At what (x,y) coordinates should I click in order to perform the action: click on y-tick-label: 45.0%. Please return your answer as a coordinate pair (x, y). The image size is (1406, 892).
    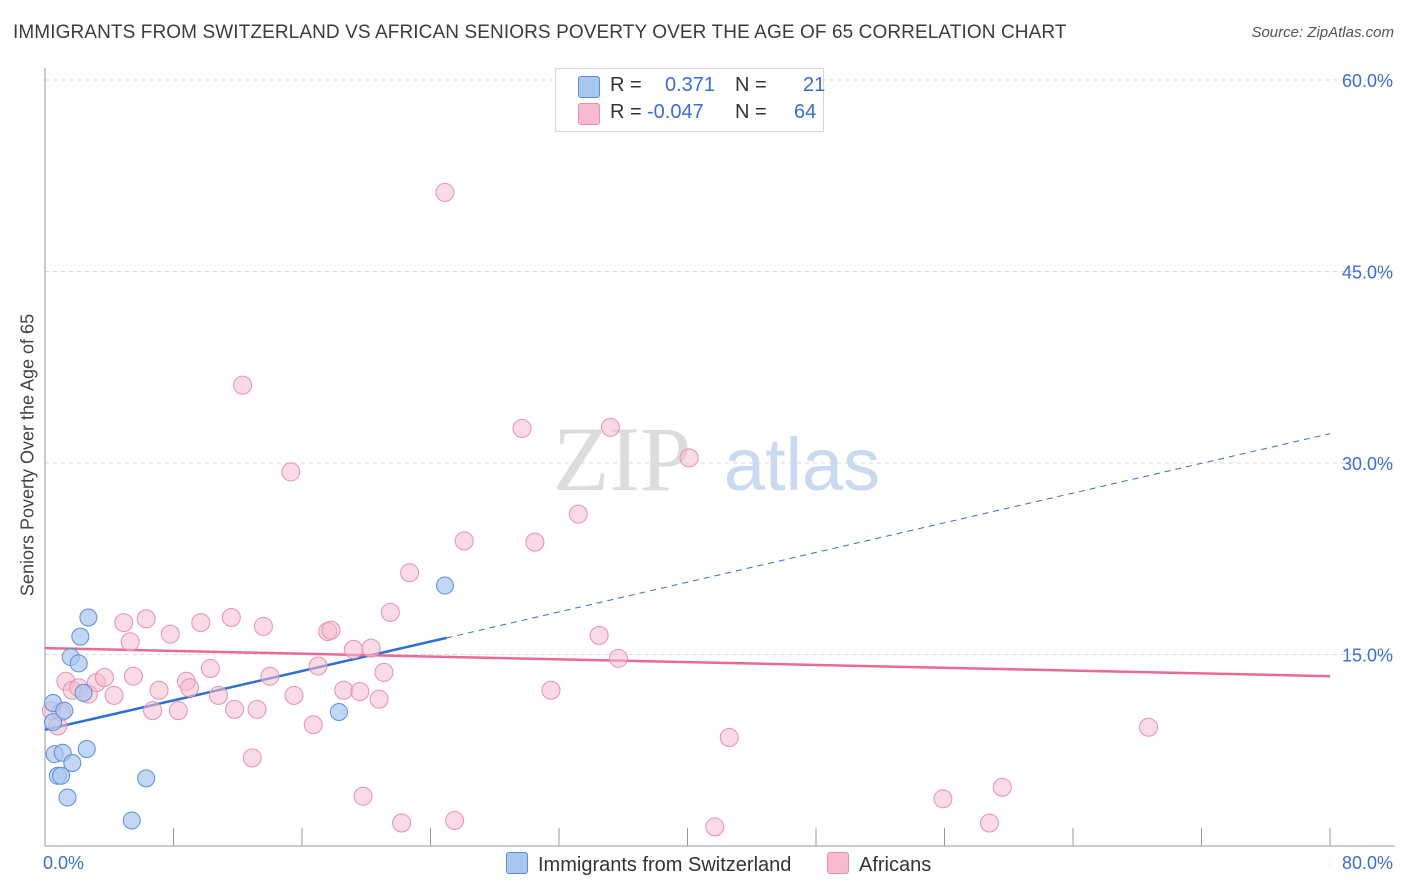
    Looking at the image, I should click on (1367, 273).